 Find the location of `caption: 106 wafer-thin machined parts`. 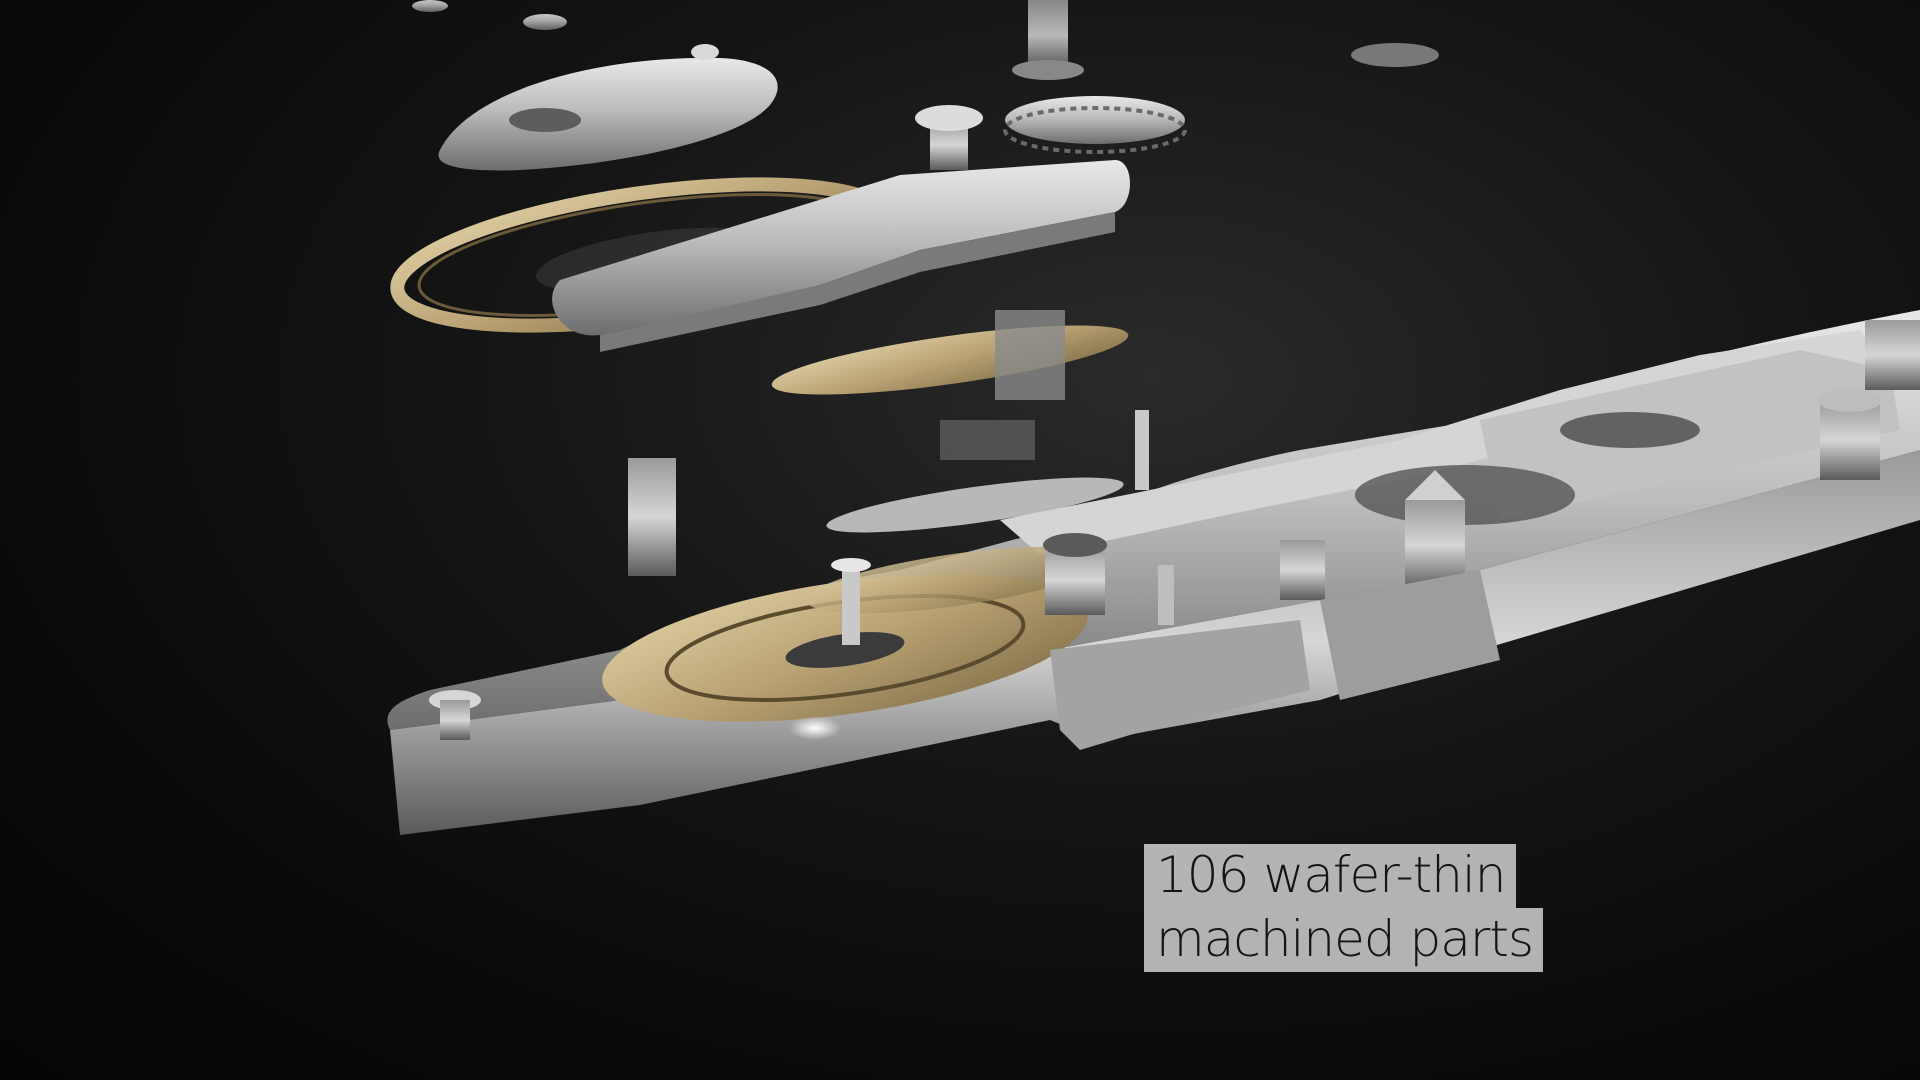

caption: 106 wafer-thin machined parts is located at coordinates (1344, 908).